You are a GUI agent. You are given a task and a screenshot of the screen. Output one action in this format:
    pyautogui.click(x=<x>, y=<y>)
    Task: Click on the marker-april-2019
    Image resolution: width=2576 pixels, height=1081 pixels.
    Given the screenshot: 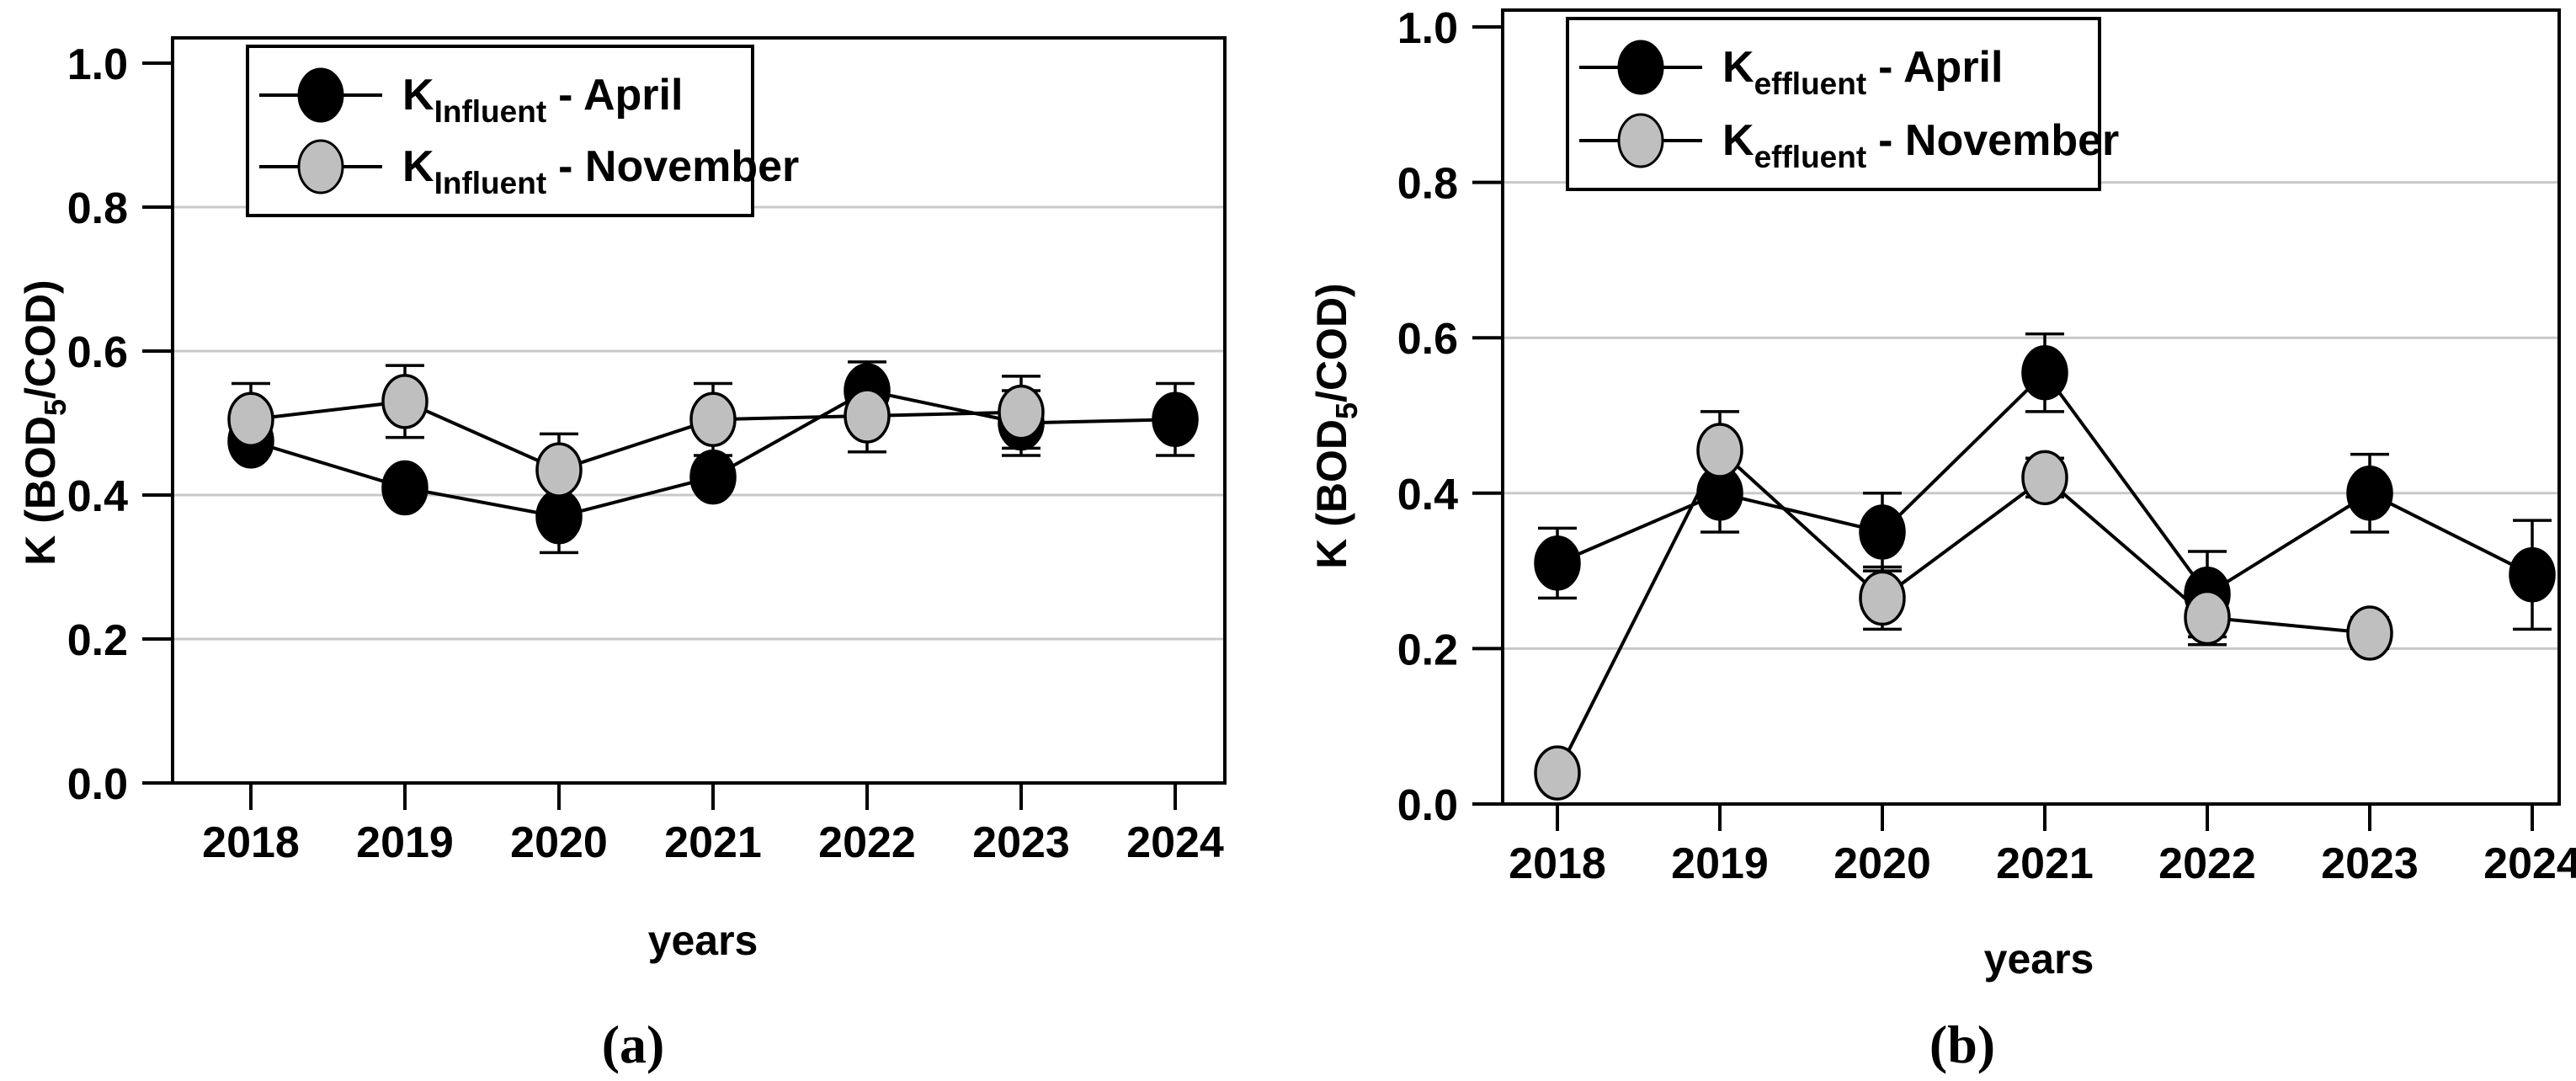 What is the action you would take?
    pyautogui.click(x=404, y=488)
    